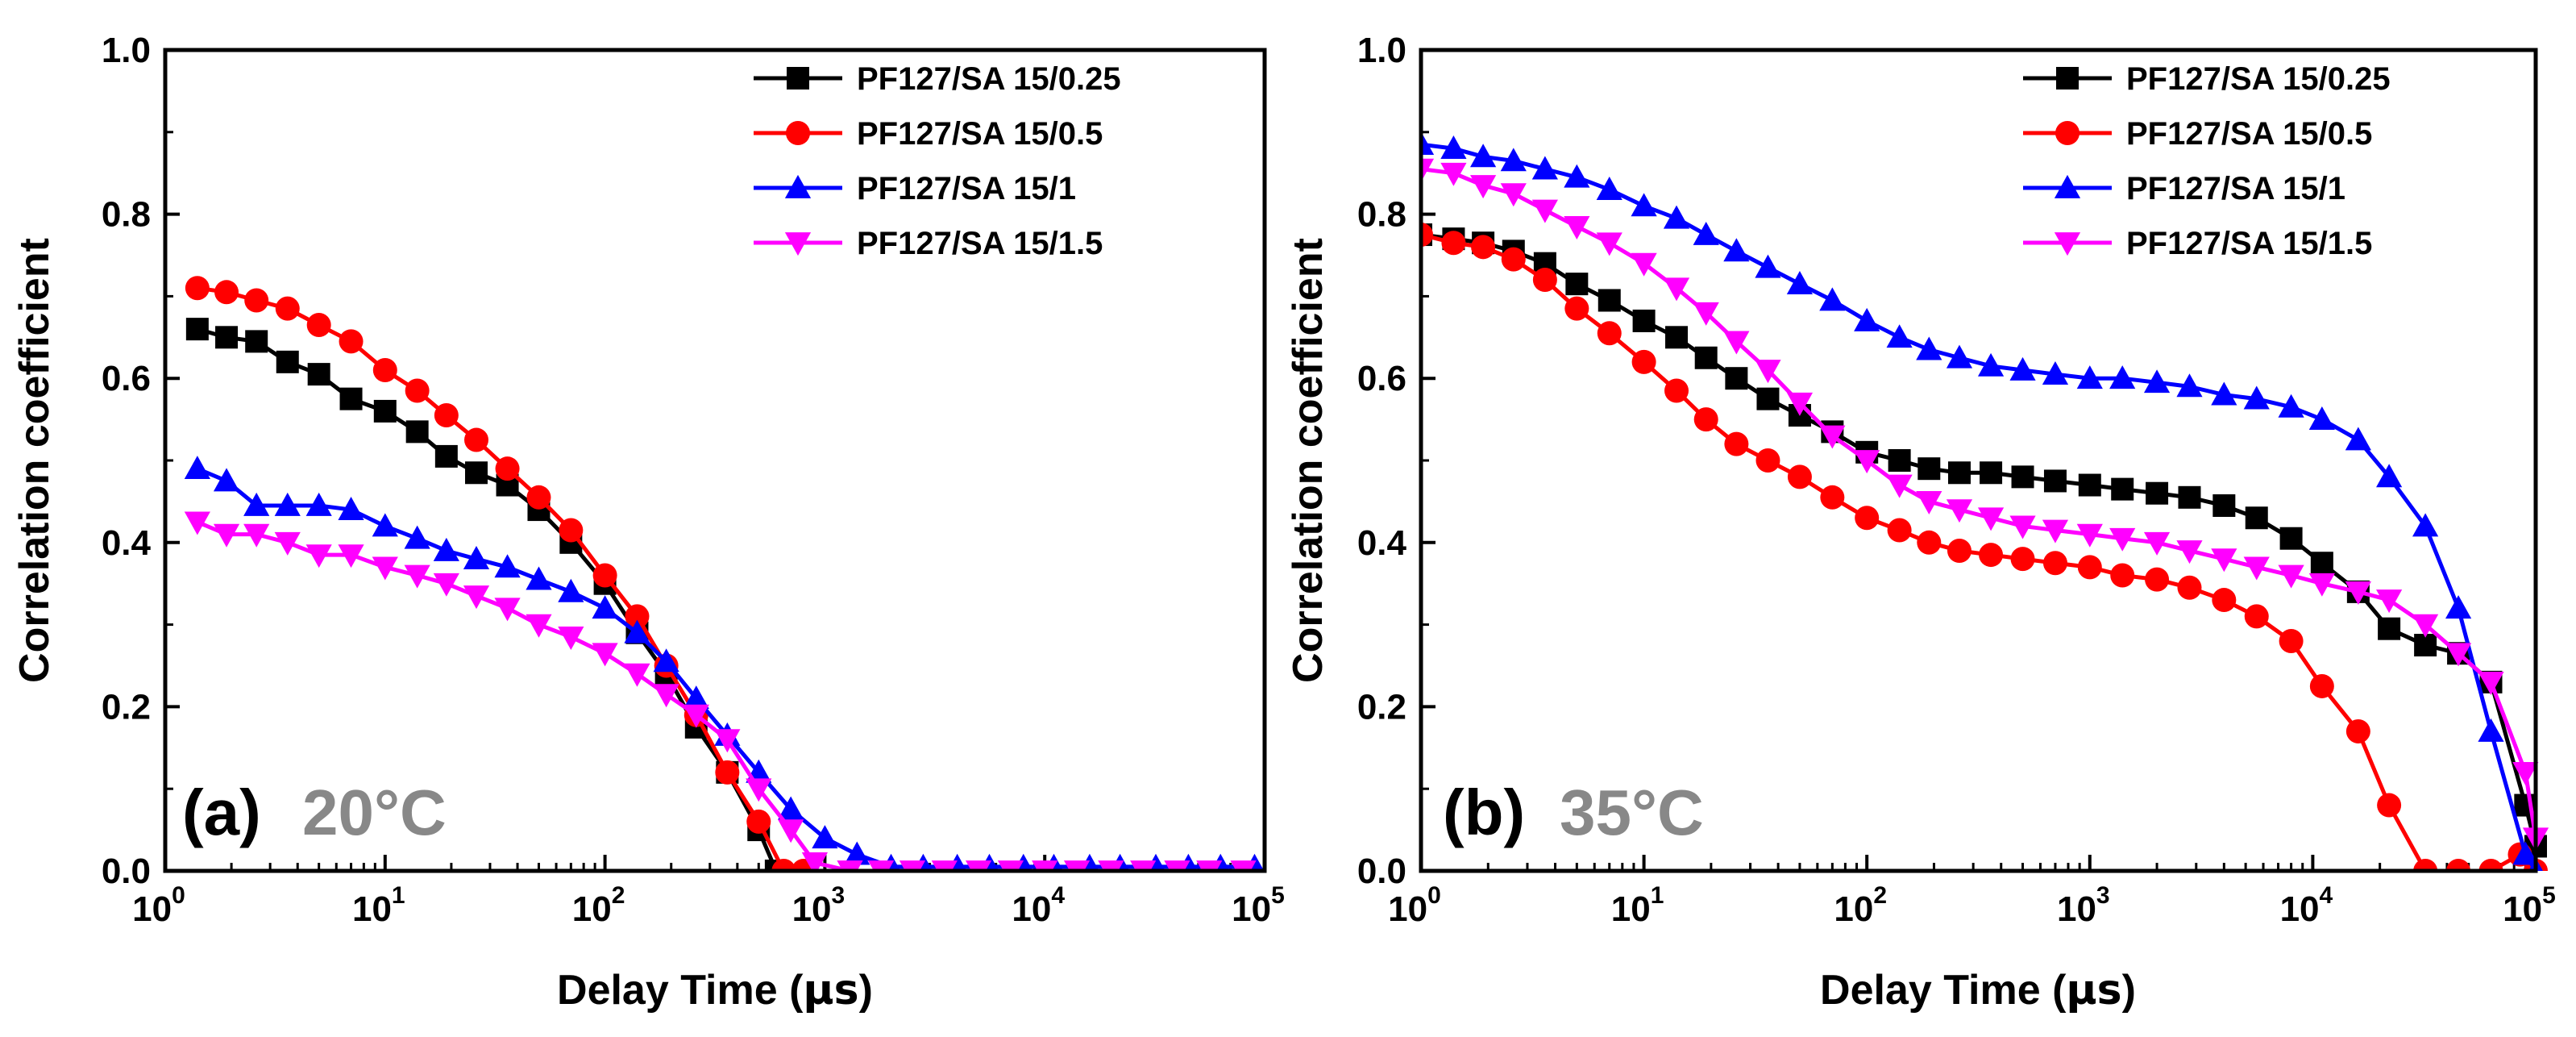 This screenshot has width=2576, height=1037. I want to click on panel-a-legend-item: PF127/SA 15/1.5, so click(928, 244).